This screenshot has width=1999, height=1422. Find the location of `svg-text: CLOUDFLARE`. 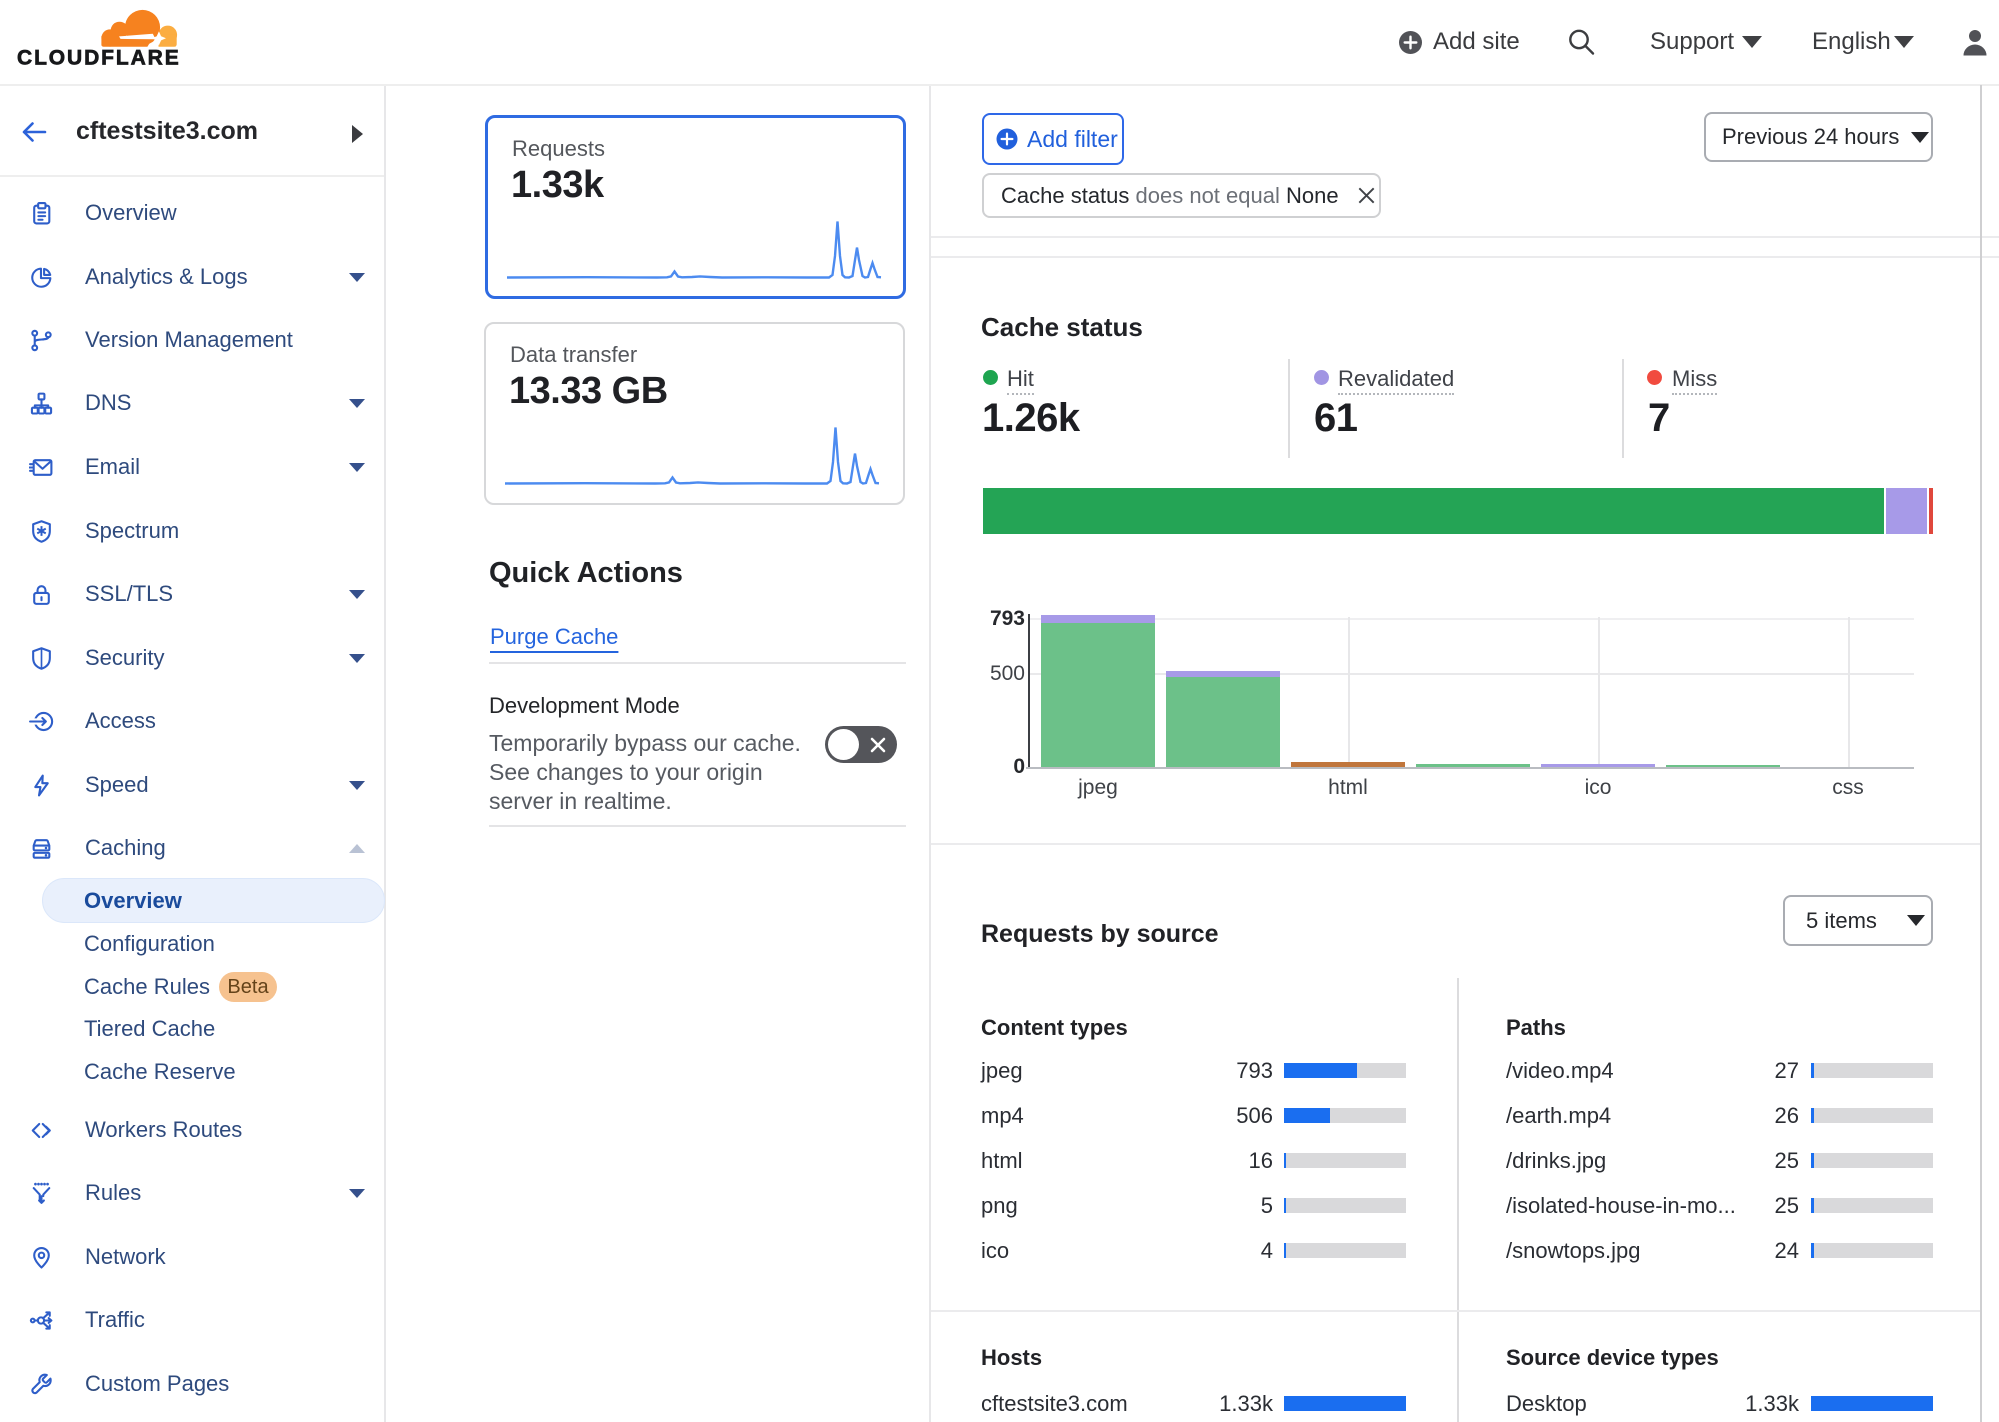

svg-text: CLOUDFLARE is located at coordinates (99, 58).